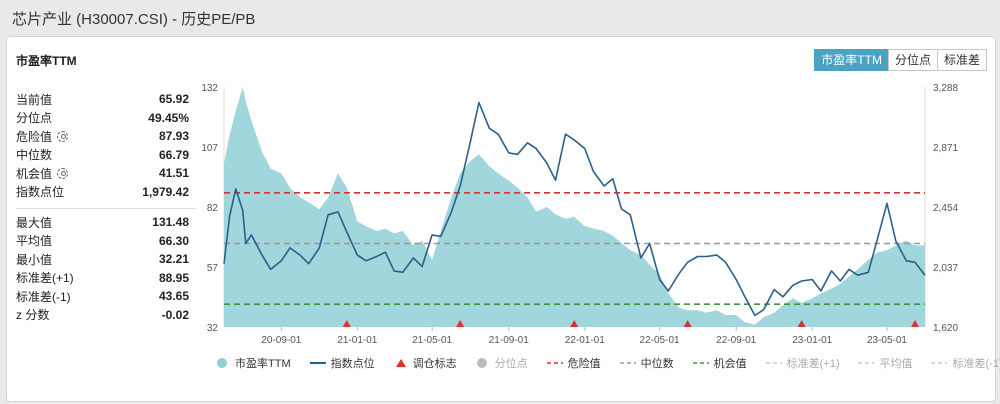 The width and height of the screenshot is (1000, 404). I want to click on y-right-tick-label: 1,620, so click(945, 328).